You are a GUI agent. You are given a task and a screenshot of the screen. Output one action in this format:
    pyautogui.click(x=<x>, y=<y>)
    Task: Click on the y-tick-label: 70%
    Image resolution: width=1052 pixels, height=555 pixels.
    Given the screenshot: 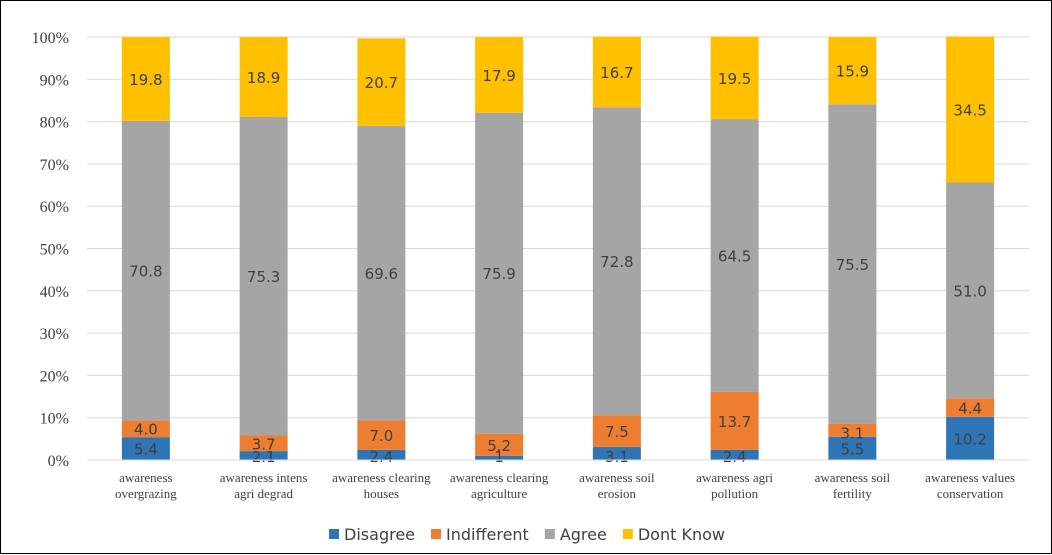 What is the action you would take?
    pyautogui.click(x=54, y=165)
    